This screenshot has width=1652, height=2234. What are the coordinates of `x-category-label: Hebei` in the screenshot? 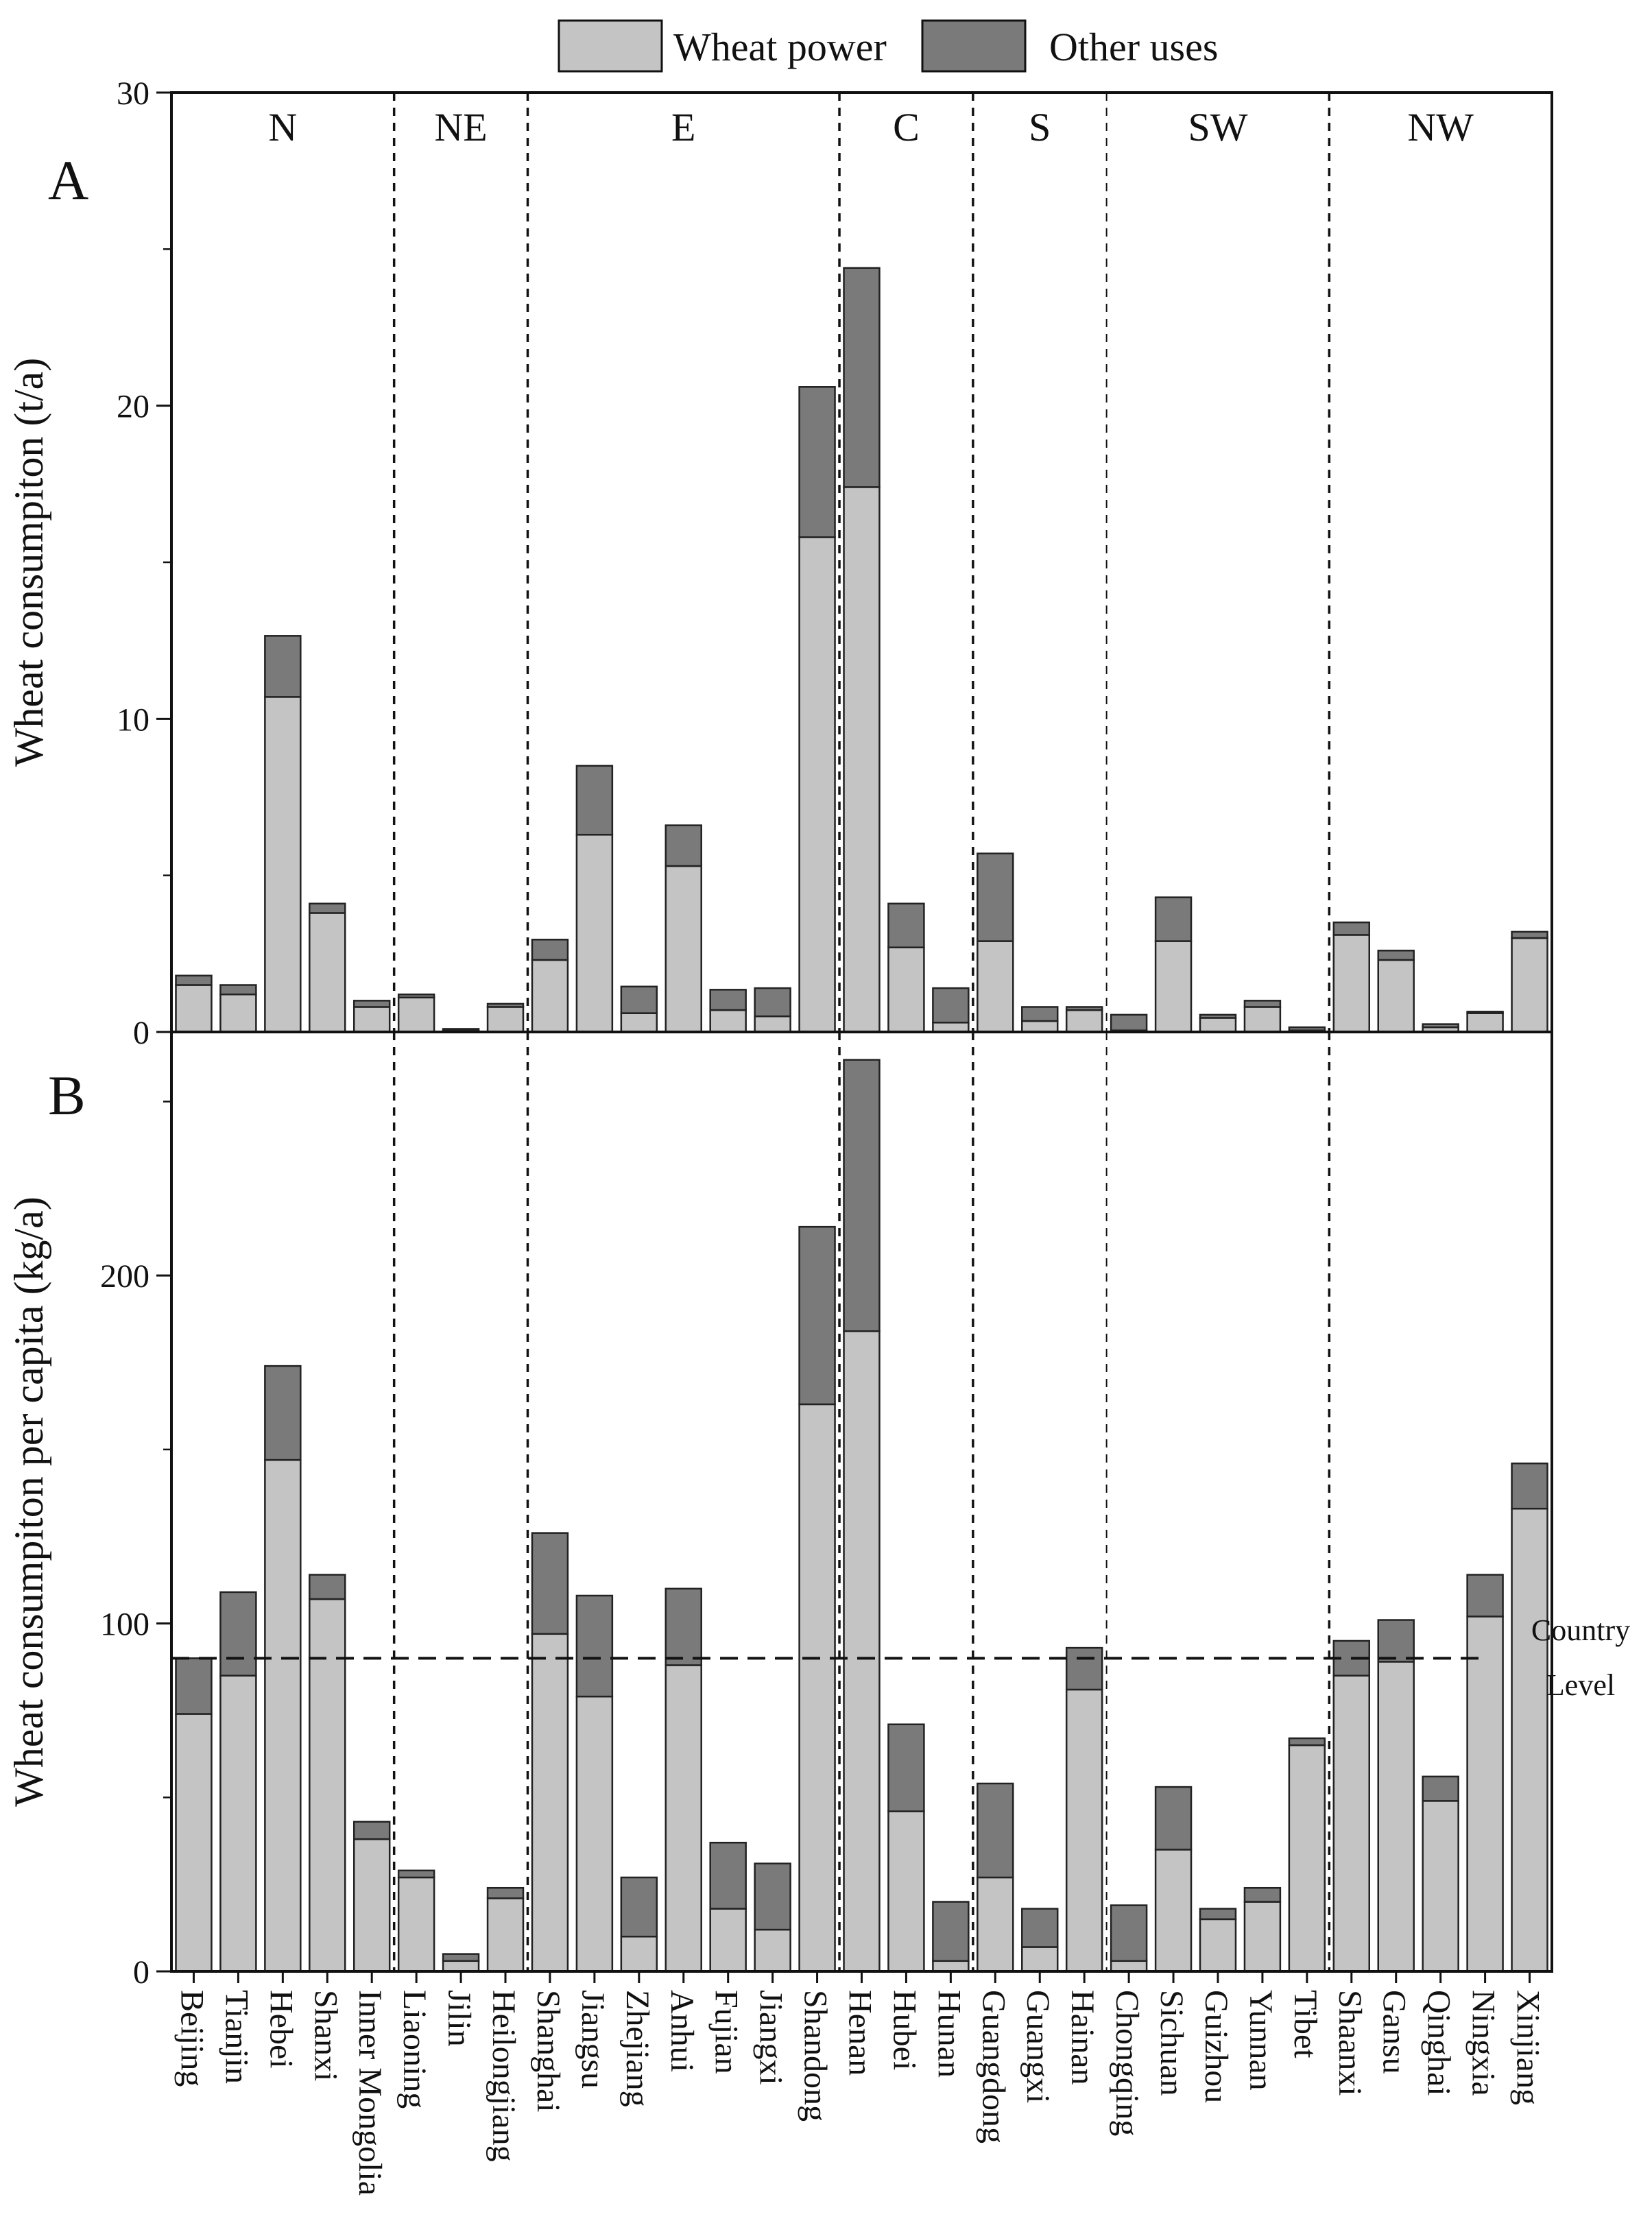 It's located at (281, 2030).